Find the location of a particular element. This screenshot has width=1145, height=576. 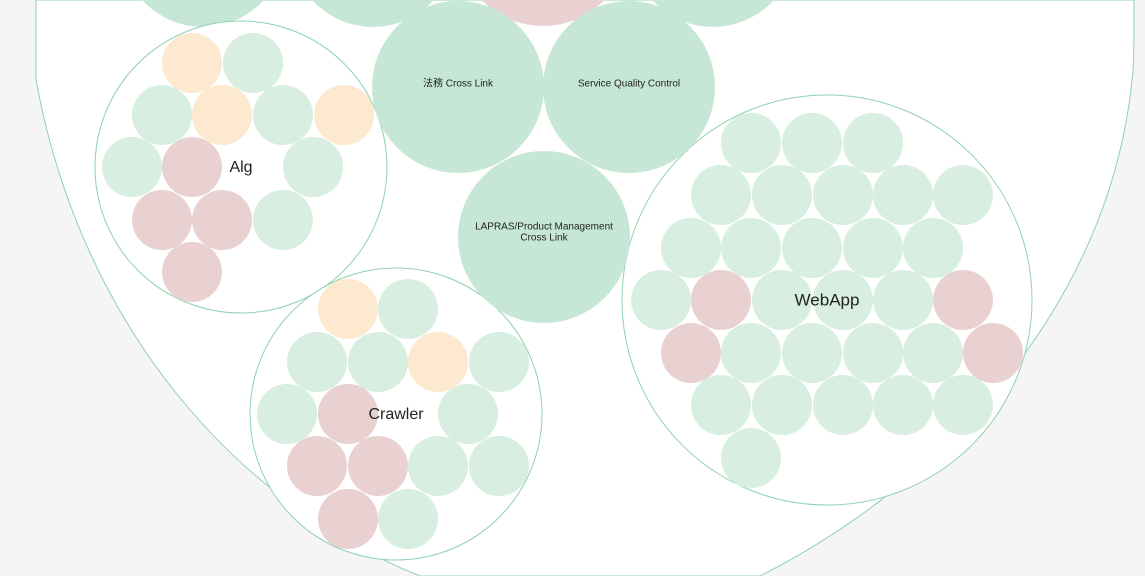

cross-link: Service Quality Control is located at coordinates (629, 87).